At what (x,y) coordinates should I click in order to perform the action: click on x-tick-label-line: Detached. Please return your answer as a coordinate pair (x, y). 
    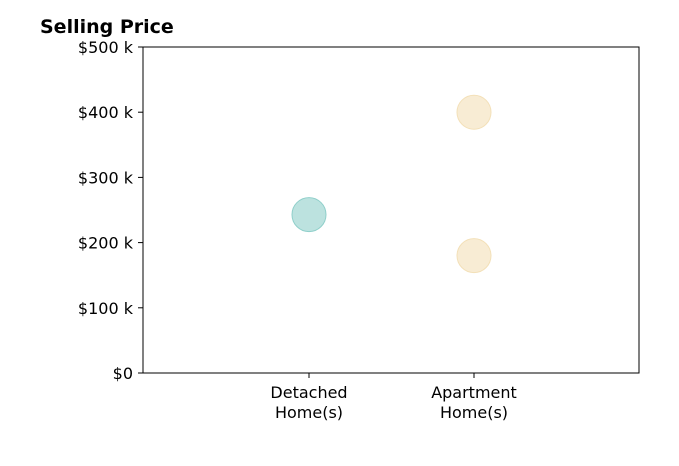
    Looking at the image, I should click on (308, 392).